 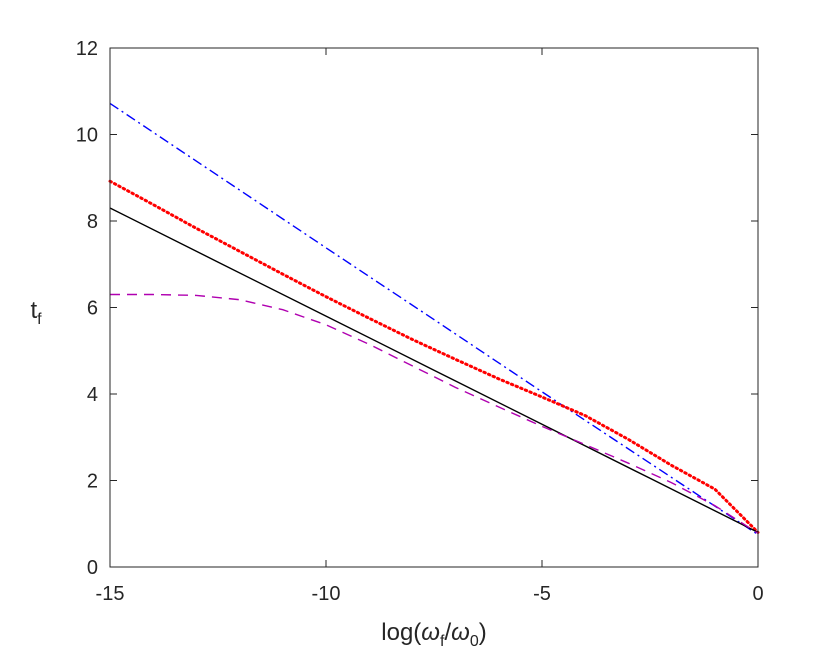 I want to click on y-tick-label: 2, so click(x=92, y=482).